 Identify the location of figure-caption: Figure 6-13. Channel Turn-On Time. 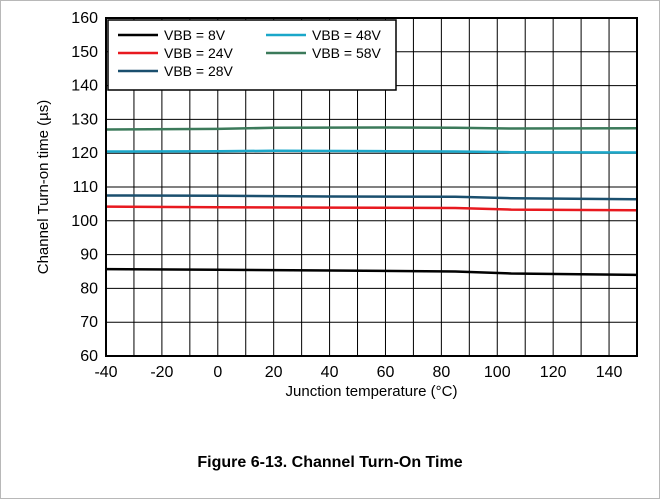
(330, 462).